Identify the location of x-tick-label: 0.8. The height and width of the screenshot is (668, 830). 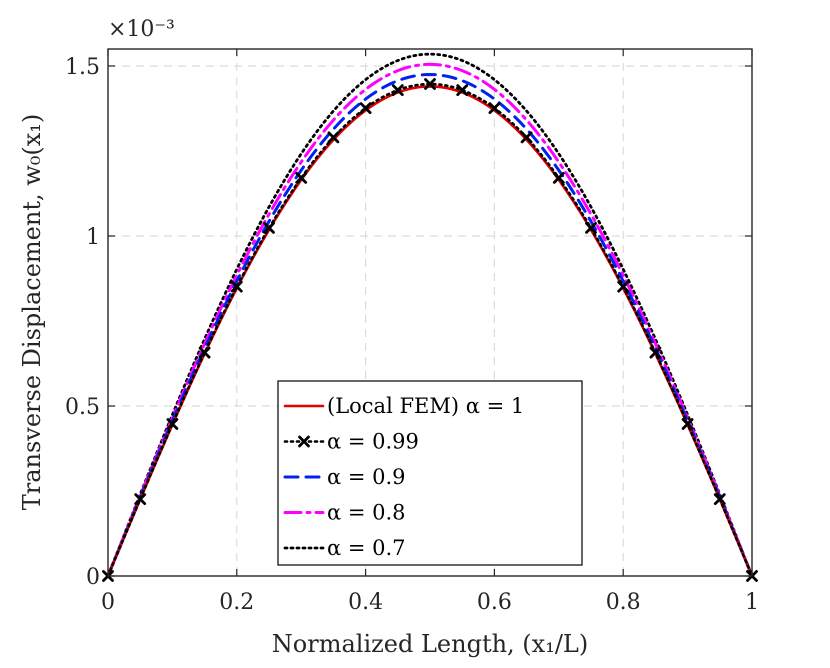
(623, 602).